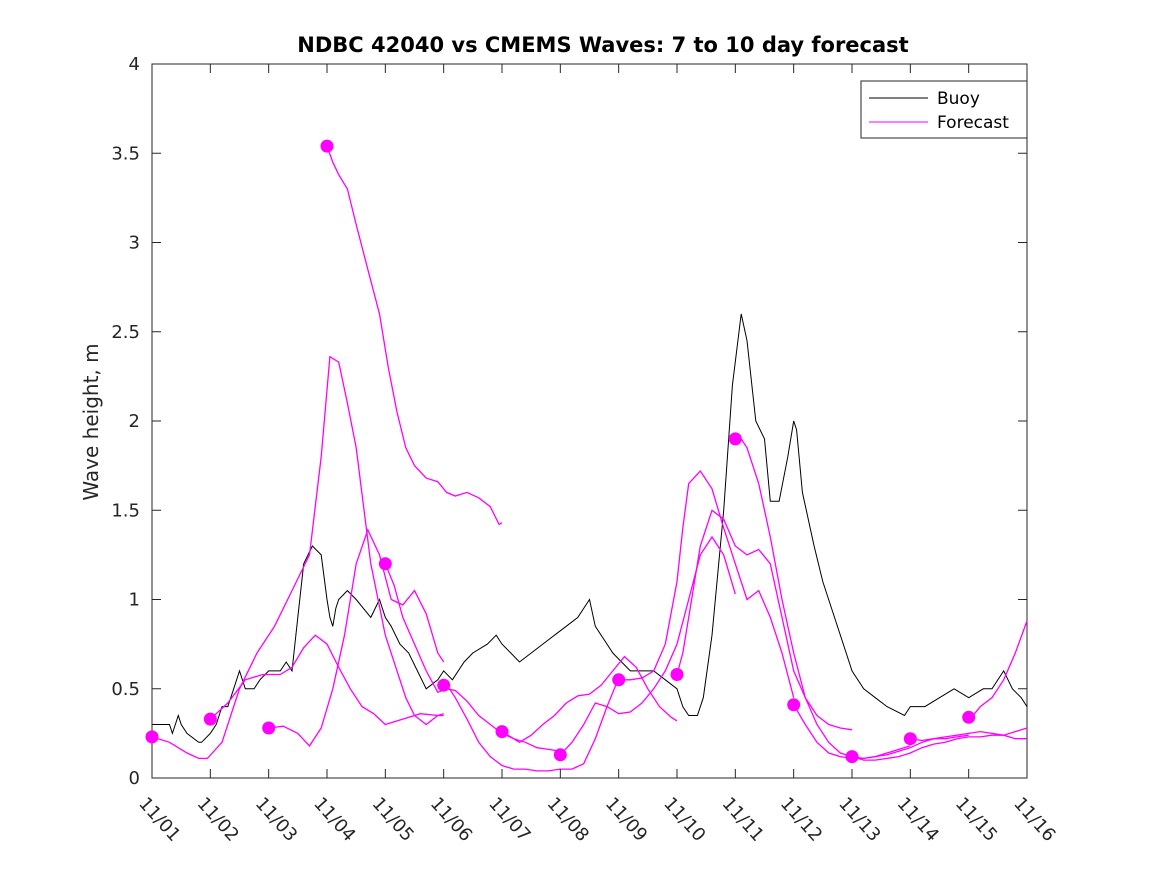  Describe the element at coordinates (134, 778) in the screenshot. I see `y-tick-label: 0` at that location.